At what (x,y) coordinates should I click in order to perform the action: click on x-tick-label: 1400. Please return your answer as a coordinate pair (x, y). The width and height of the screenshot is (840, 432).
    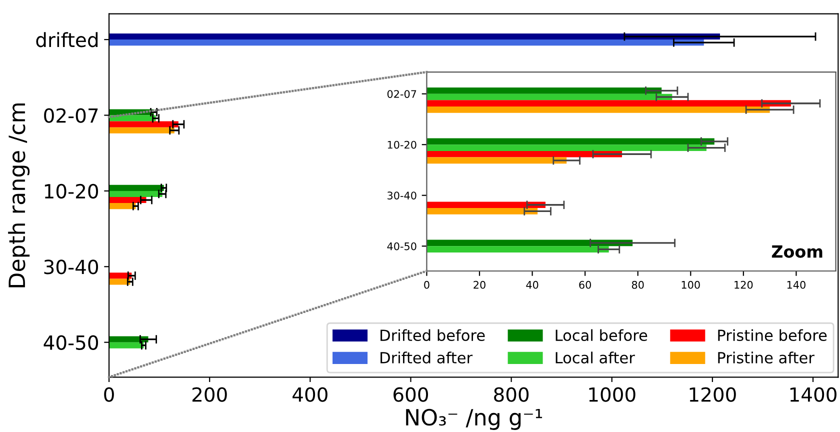
    Looking at the image, I should click on (813, 394).